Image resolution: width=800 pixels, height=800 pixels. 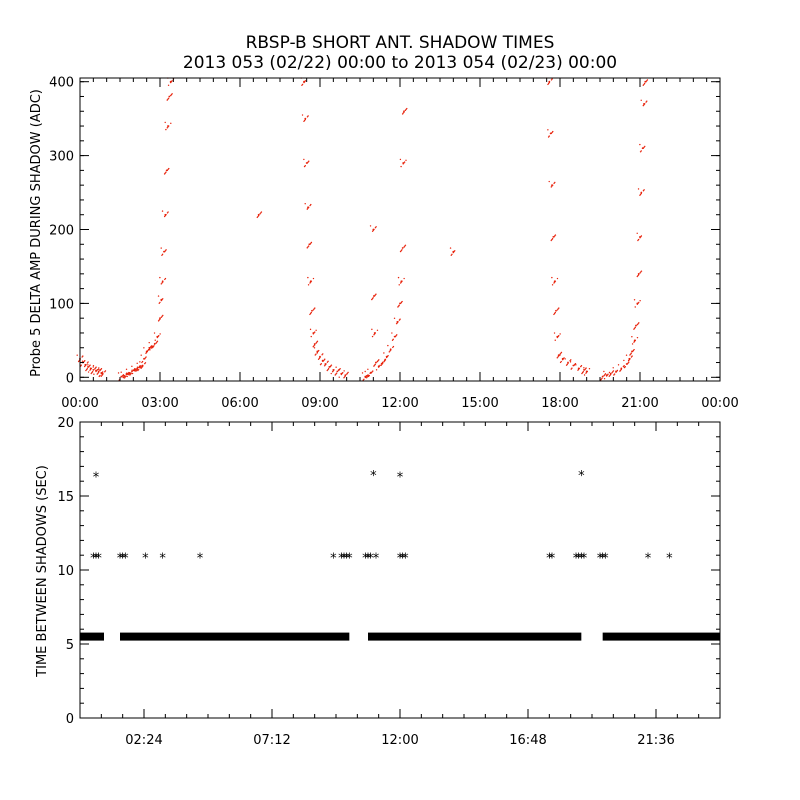 I want to click on top-x-tick-label: 21:00, so click(x=639, y=403).